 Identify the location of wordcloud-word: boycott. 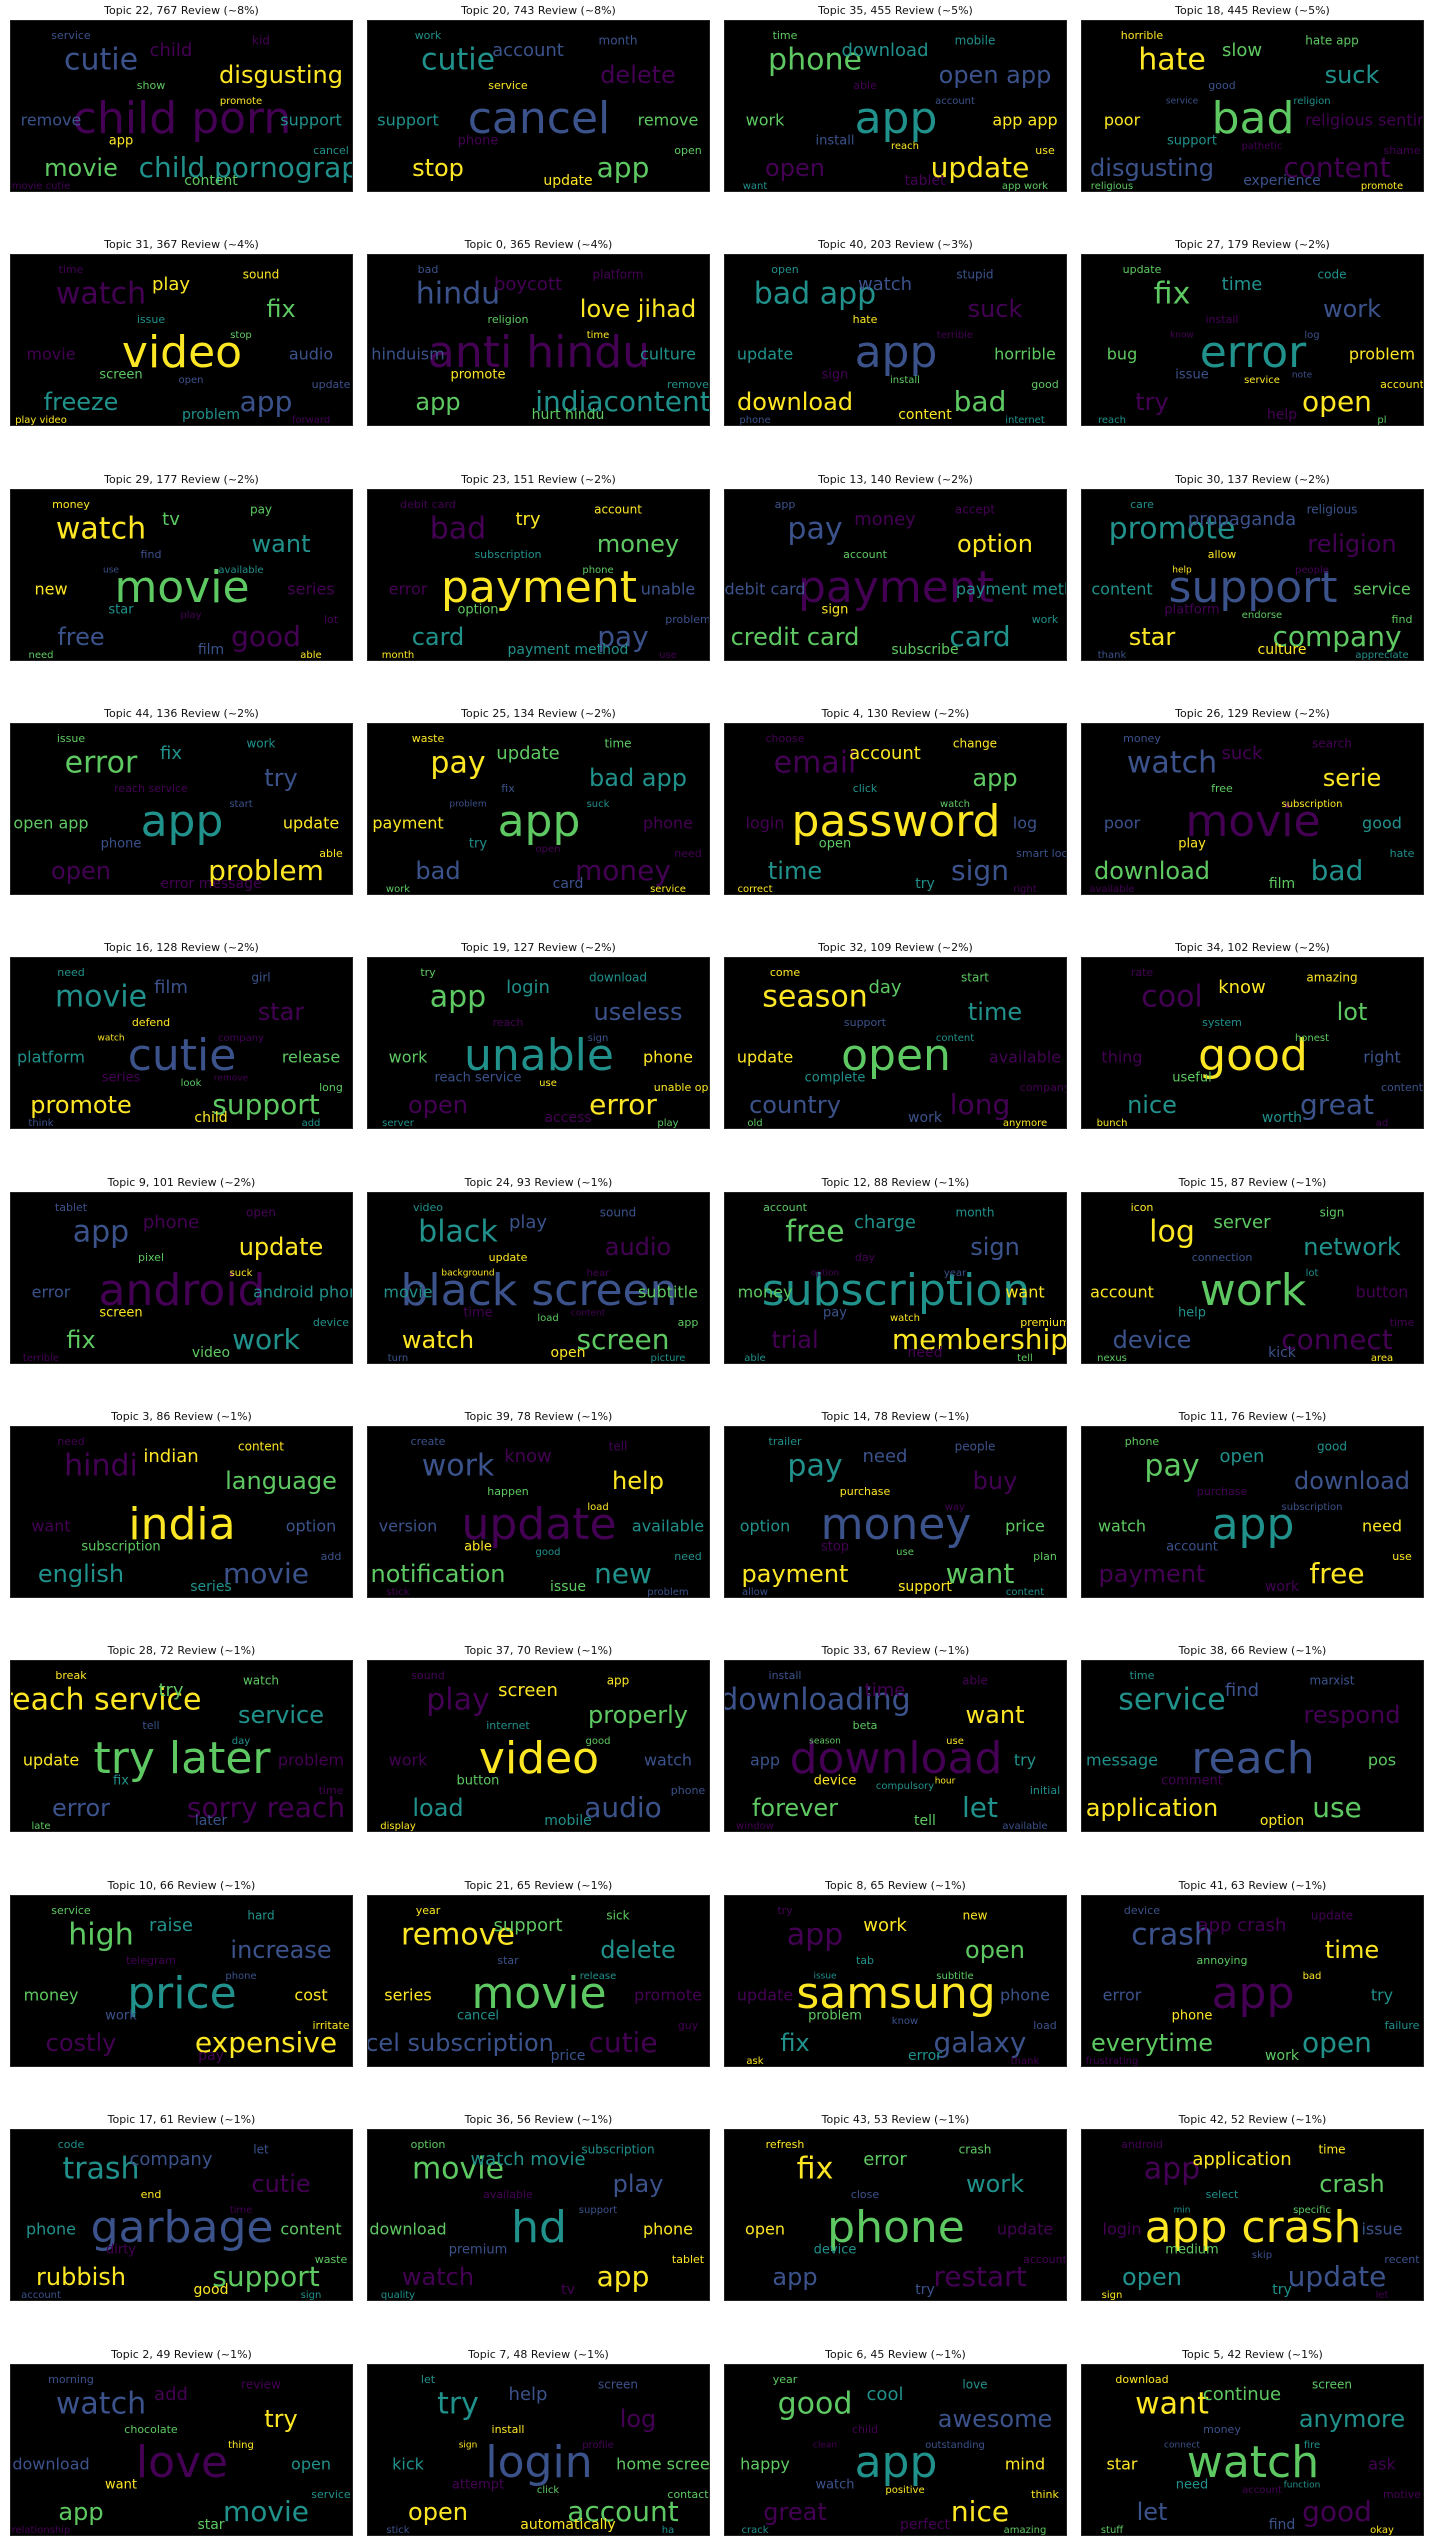
(528, 284).